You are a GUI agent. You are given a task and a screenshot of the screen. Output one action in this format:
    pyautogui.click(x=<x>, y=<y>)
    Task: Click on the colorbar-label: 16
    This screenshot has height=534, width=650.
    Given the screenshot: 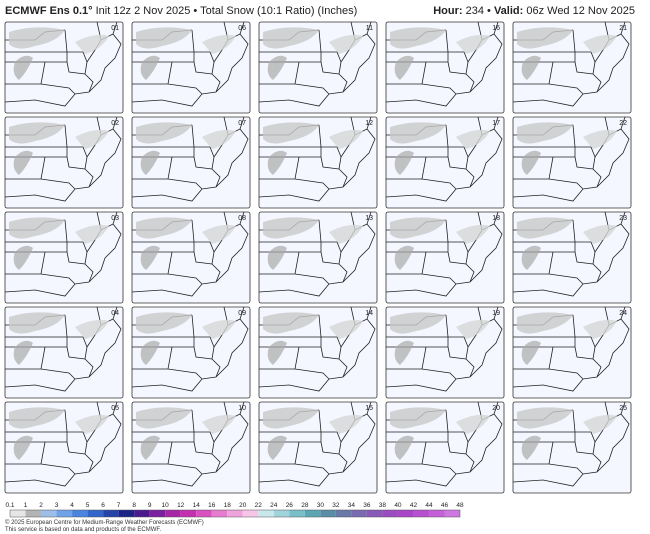 What is the action you would take?
    pyautogui.click(x=212, y=505)
    